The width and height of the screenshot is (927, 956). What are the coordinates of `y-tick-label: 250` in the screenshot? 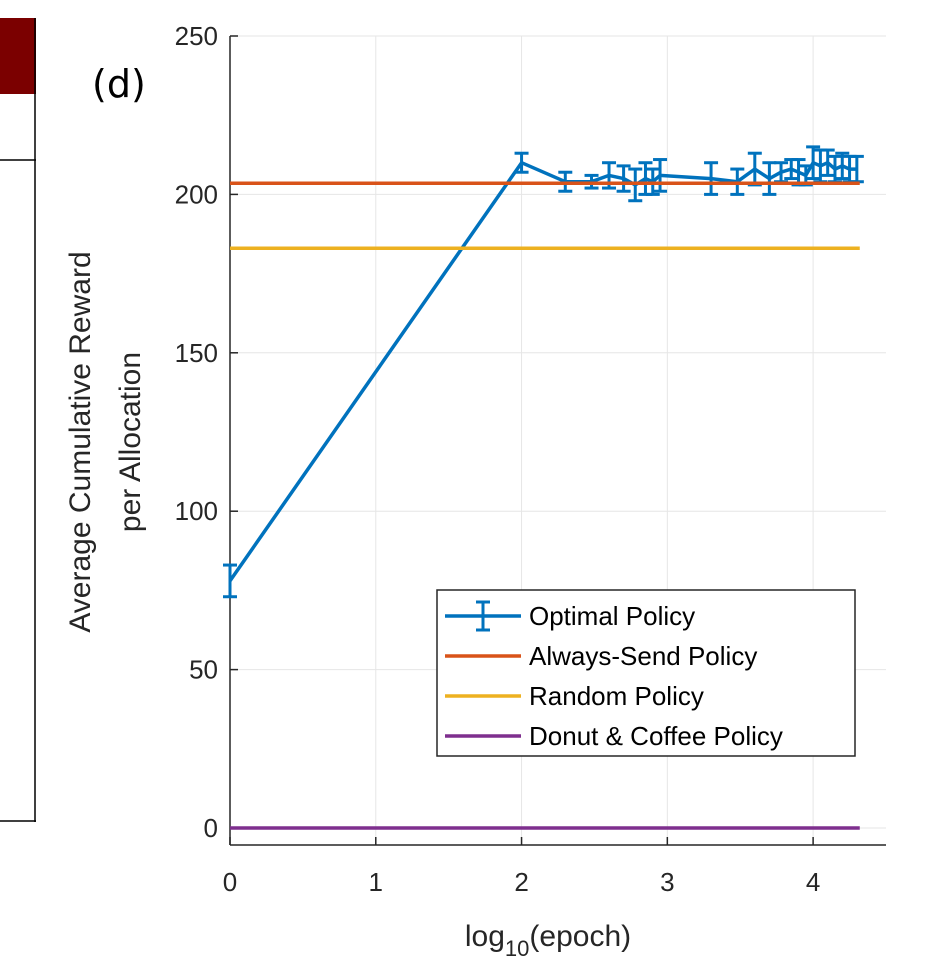 It's located at (196, 36).